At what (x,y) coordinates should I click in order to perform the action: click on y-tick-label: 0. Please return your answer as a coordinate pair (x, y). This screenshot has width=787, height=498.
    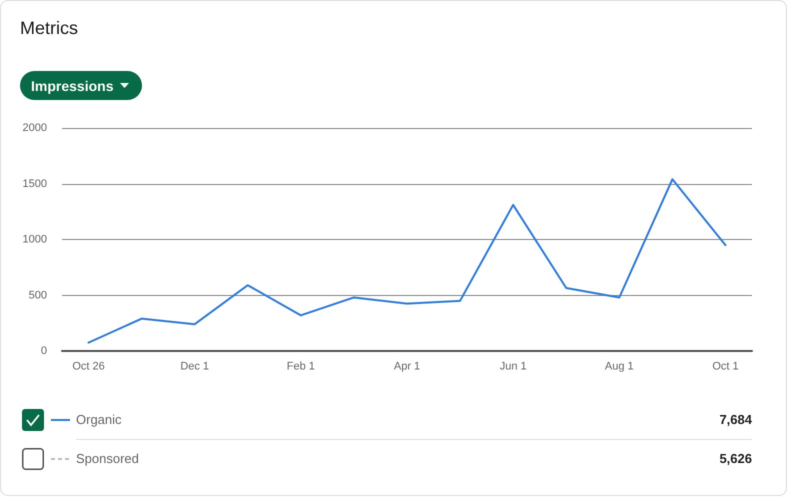
    Looking at the image, I should click on (43, 351).